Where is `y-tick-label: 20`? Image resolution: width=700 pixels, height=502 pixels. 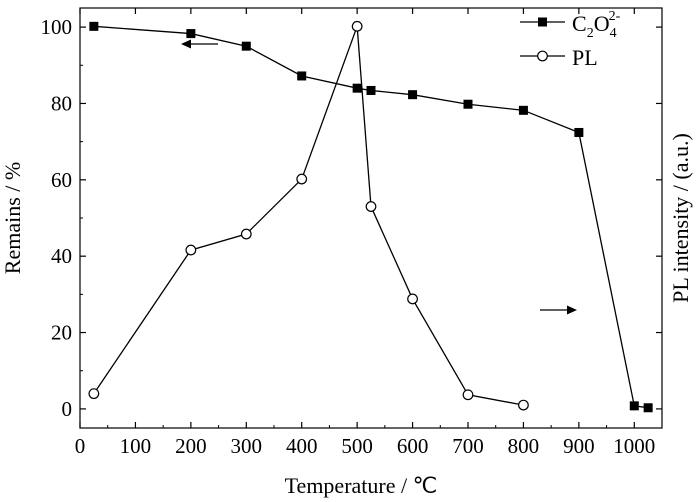
y-tick-label: 20 is located at coordinates (61, 333).